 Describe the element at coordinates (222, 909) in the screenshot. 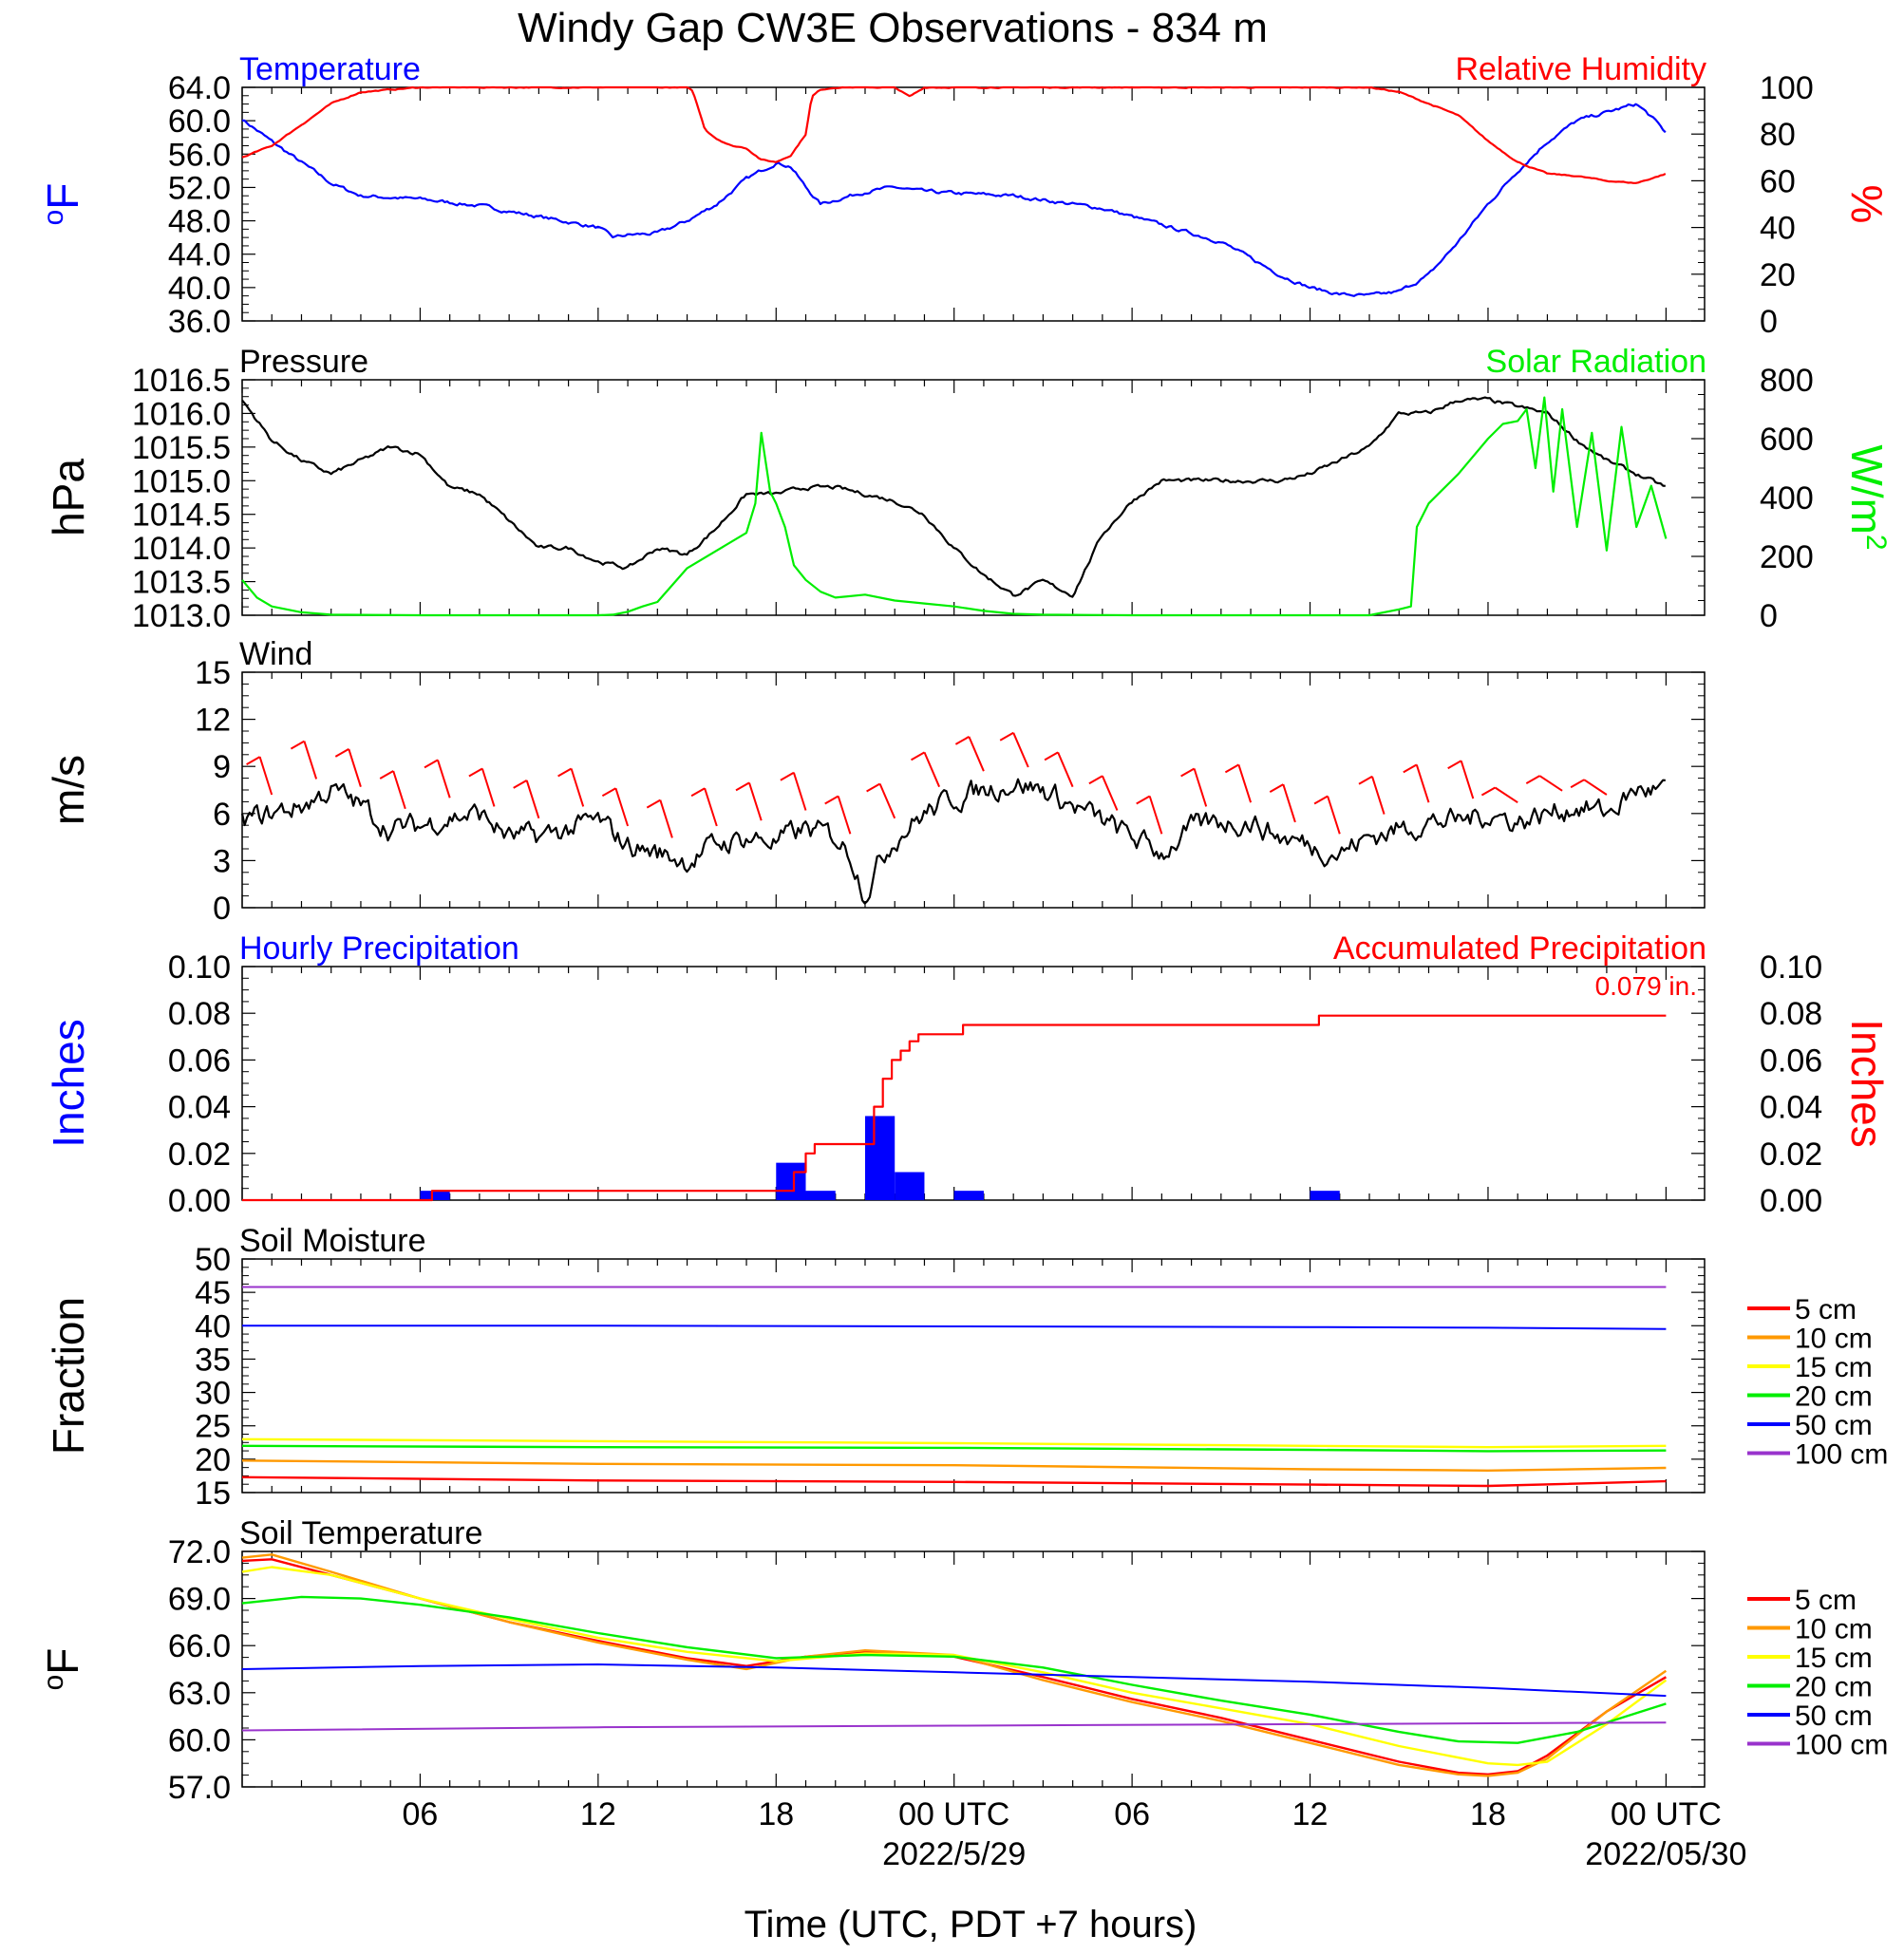

I see `y-tick-label: 0` at that location.